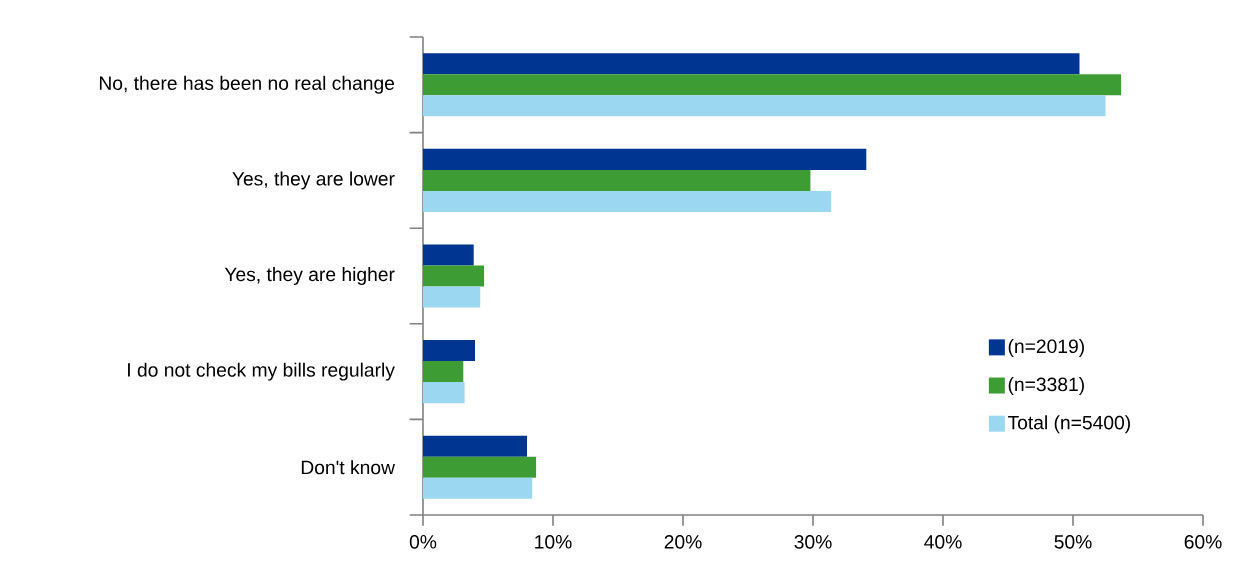 The height and width of the screenshot is (577, 1255). What do you see at coordinates (423, 542) in the screenshot?
I see `x-tick-label: 0%` at bounding box center [423, 542].